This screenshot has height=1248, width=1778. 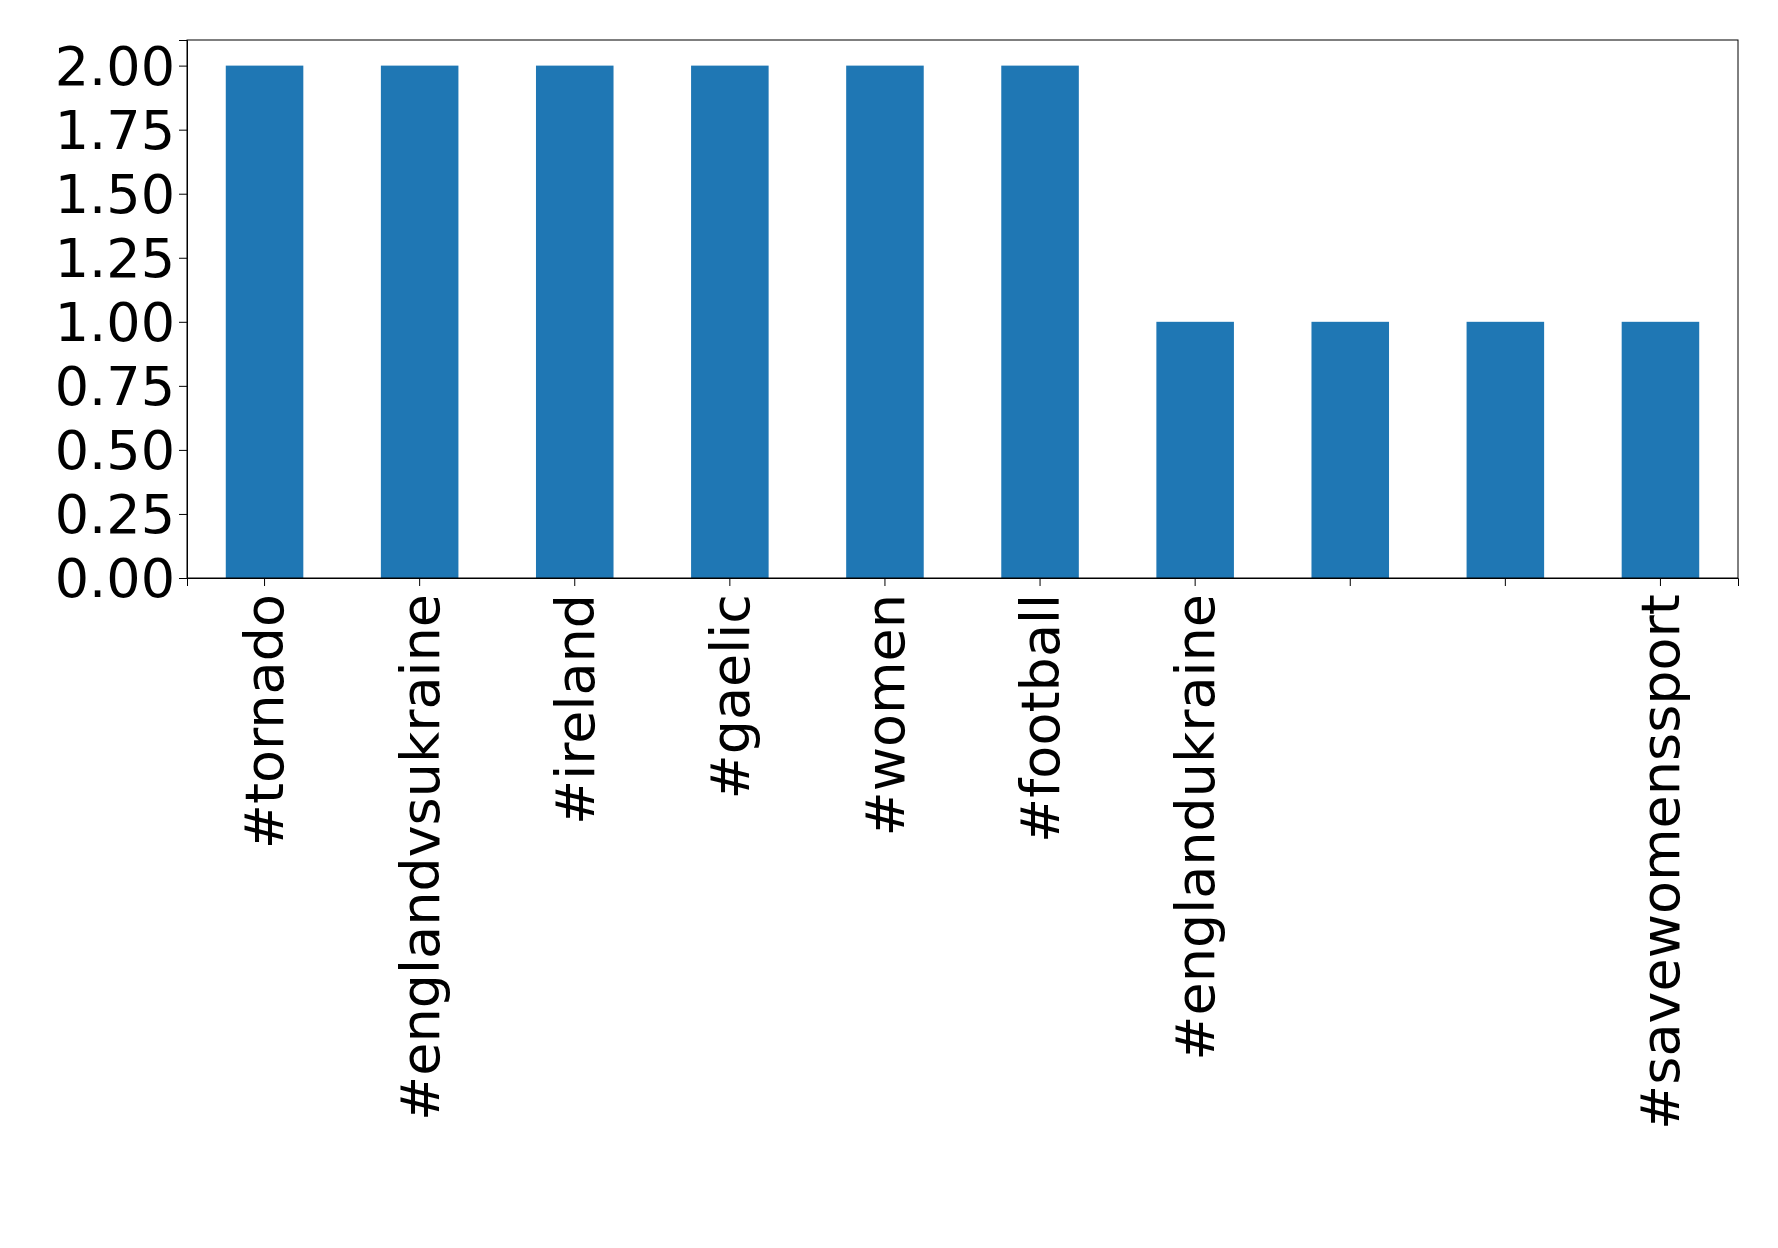 What do you see at coordinates (1040, 718) in the screenshot?
I see `x-tick-label: #football` at bounding box center [1040, 718].